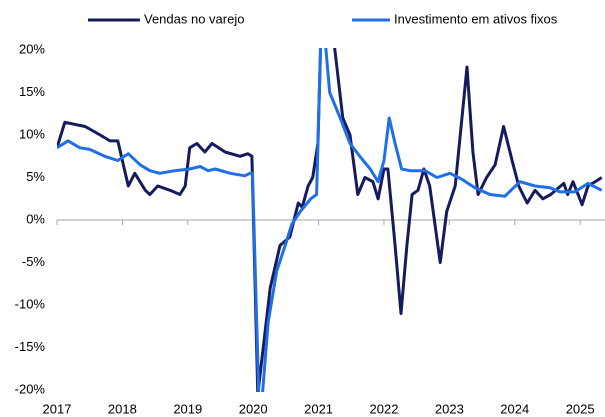  What do you see at coordinates (253, 408) in the screenshot?
I see `x-tick-label: 2020` at bounding box center [253, 408].